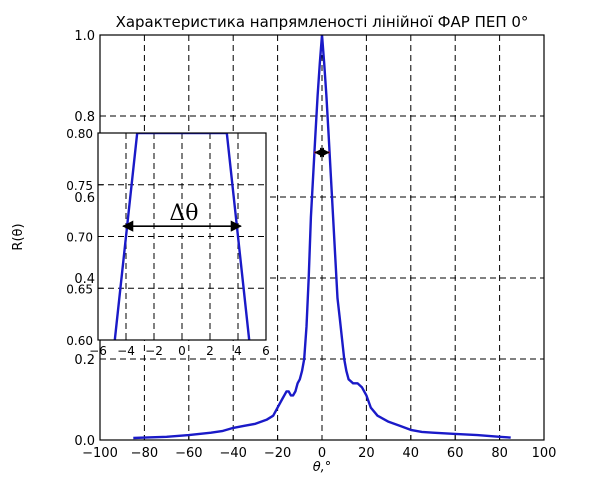 The height and width of the screenshot is (479, 597). What do you see at coordinates (277, 453) in the screenshot?
I see `main-x-tick-label: −20` at bounding box center [277, 453].